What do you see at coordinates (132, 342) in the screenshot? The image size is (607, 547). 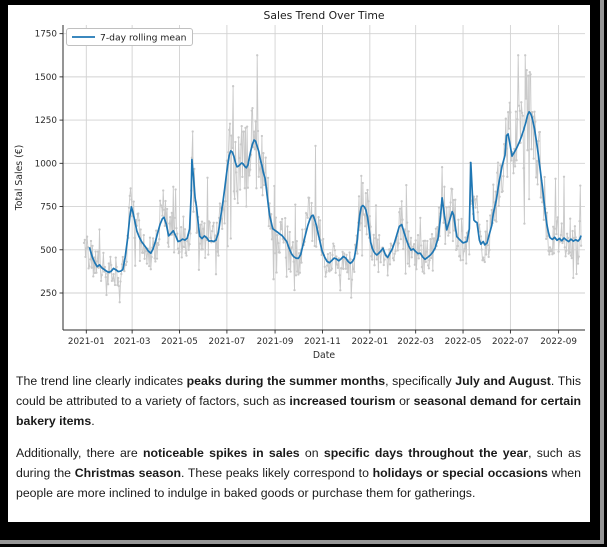 I see `x-tick-label: 2021-03` at bounding box center [132, 342].